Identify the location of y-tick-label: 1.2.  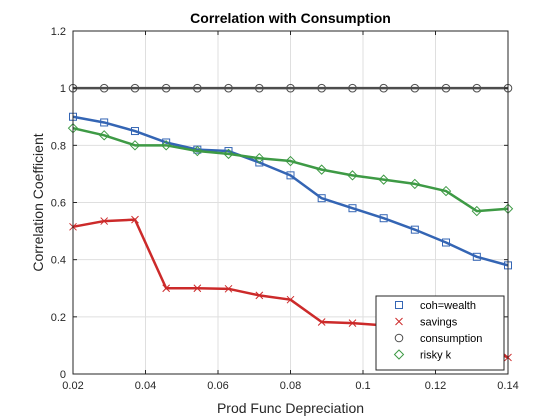
(58, 32).